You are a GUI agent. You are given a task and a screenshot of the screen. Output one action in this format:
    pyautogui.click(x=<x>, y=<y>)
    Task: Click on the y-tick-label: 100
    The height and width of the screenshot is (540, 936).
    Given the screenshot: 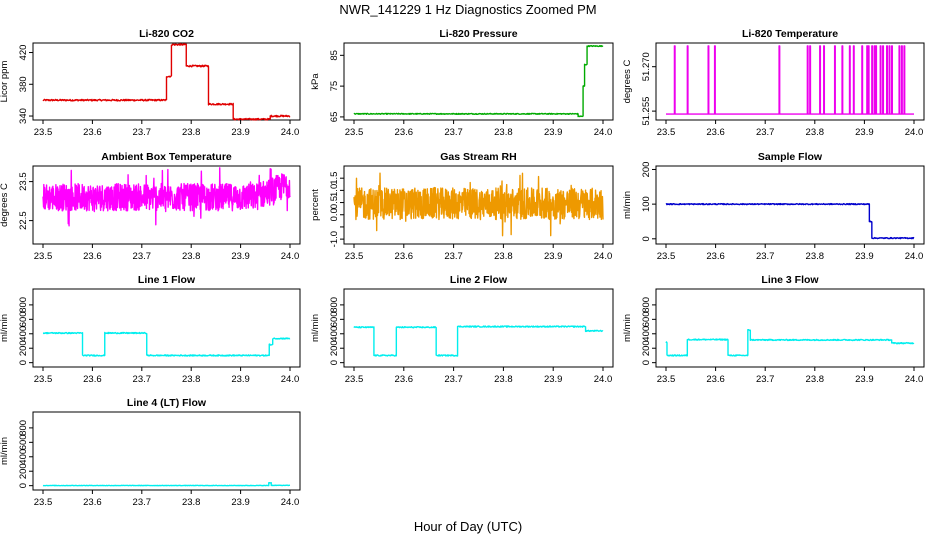 What is the action you would take?
    pyautogui.click(x=646, y=204)
    